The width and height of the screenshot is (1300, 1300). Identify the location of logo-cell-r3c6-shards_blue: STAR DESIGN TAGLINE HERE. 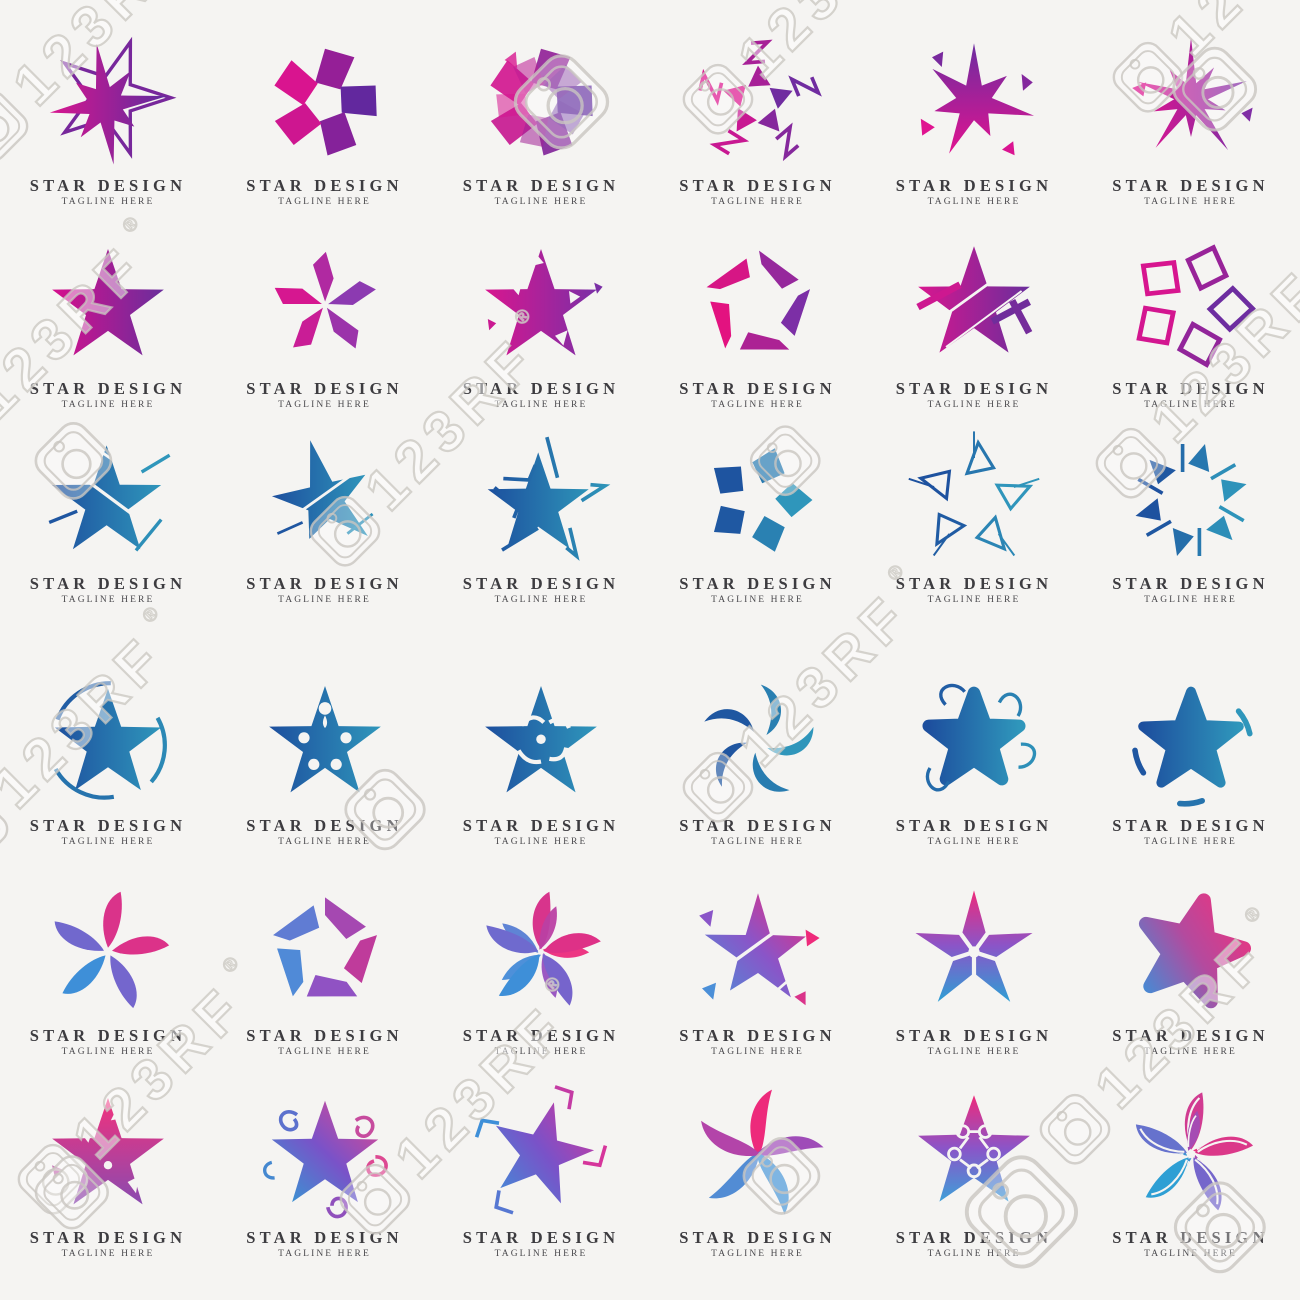
(1191, 516).